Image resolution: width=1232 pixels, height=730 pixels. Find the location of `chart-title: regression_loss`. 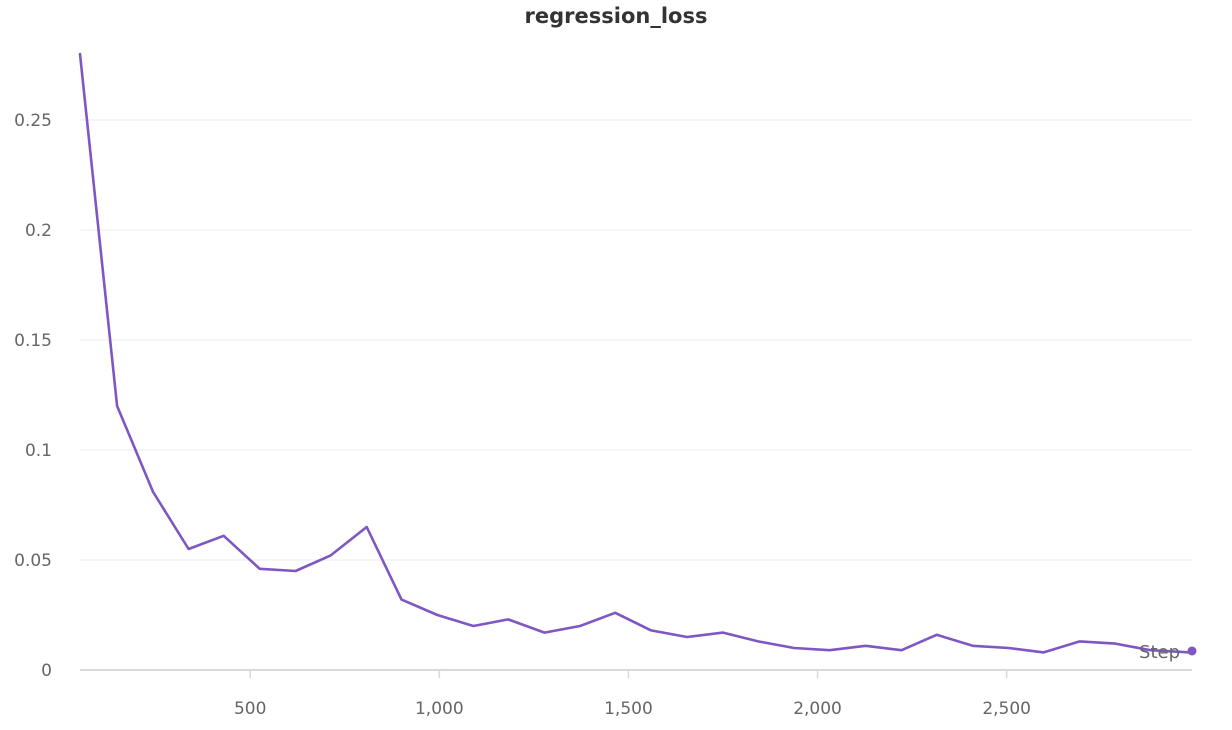

chart-title: regression_loss is located at coordinates (616, 16).